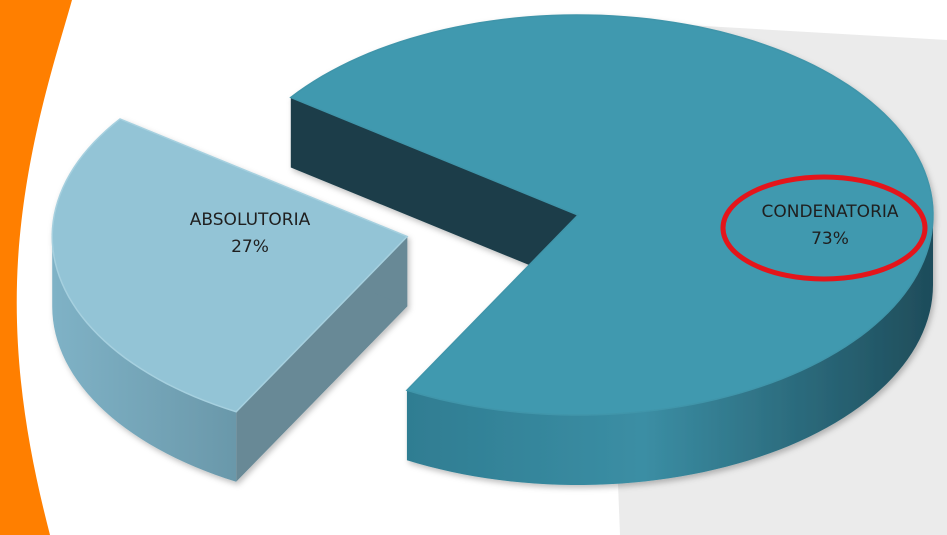 This screenshot has height=535, width=947. I want to click on pie-label-condenatoria: CONDENATORIA 73%, so click(829, 226).